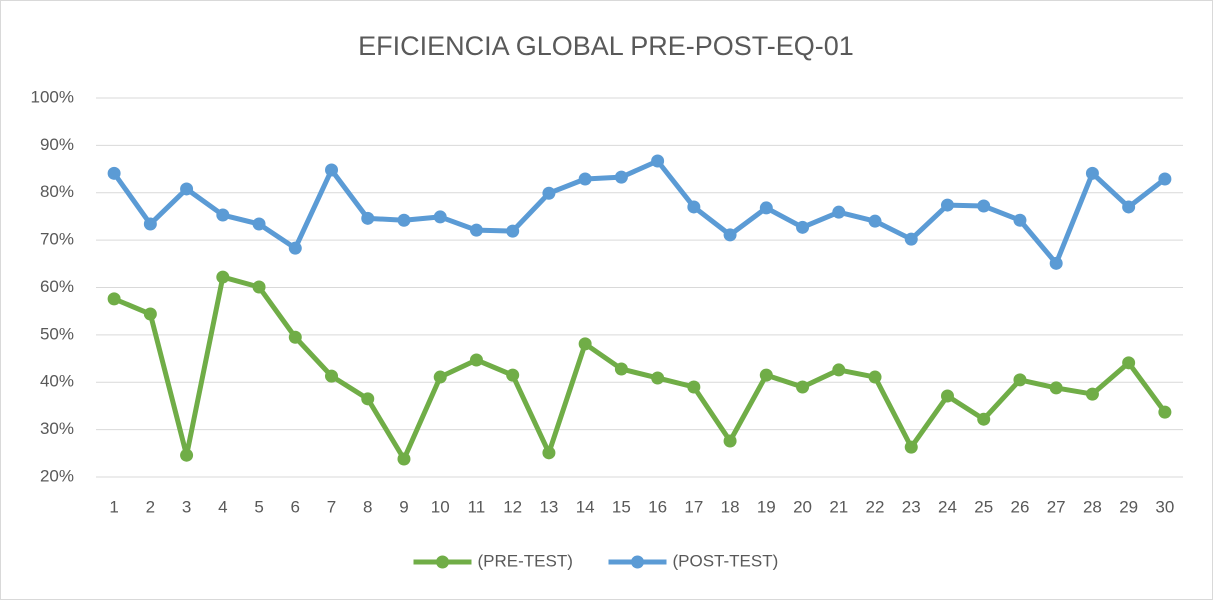  Describe the element at coordinates (1019, 506) in the screenshot. I see `x-tick-label: 26` at that location.